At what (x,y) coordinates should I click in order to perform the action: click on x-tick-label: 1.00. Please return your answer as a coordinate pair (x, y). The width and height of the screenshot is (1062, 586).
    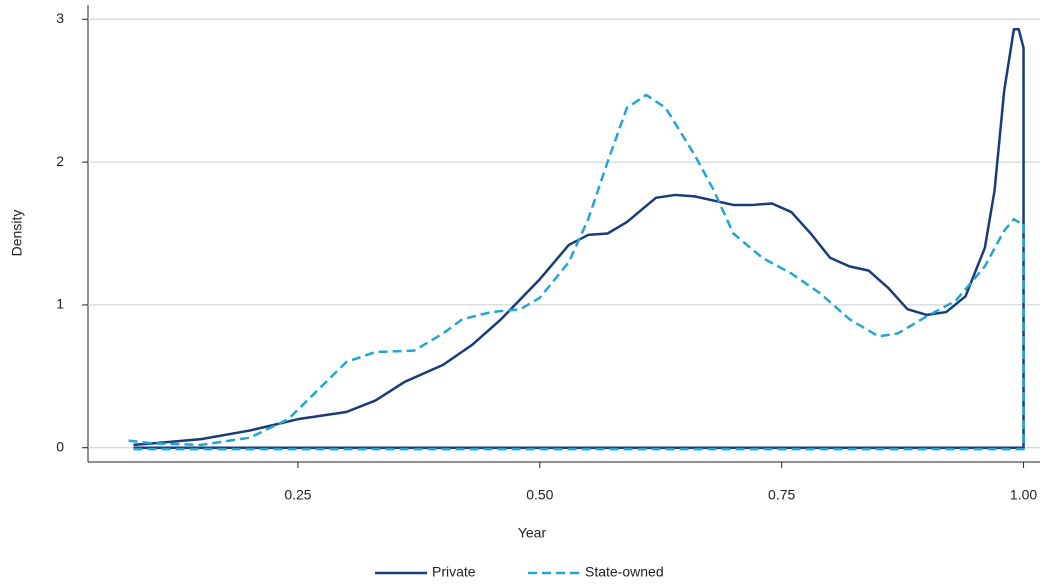
    Looking at the image, I should click on (1023, 495).